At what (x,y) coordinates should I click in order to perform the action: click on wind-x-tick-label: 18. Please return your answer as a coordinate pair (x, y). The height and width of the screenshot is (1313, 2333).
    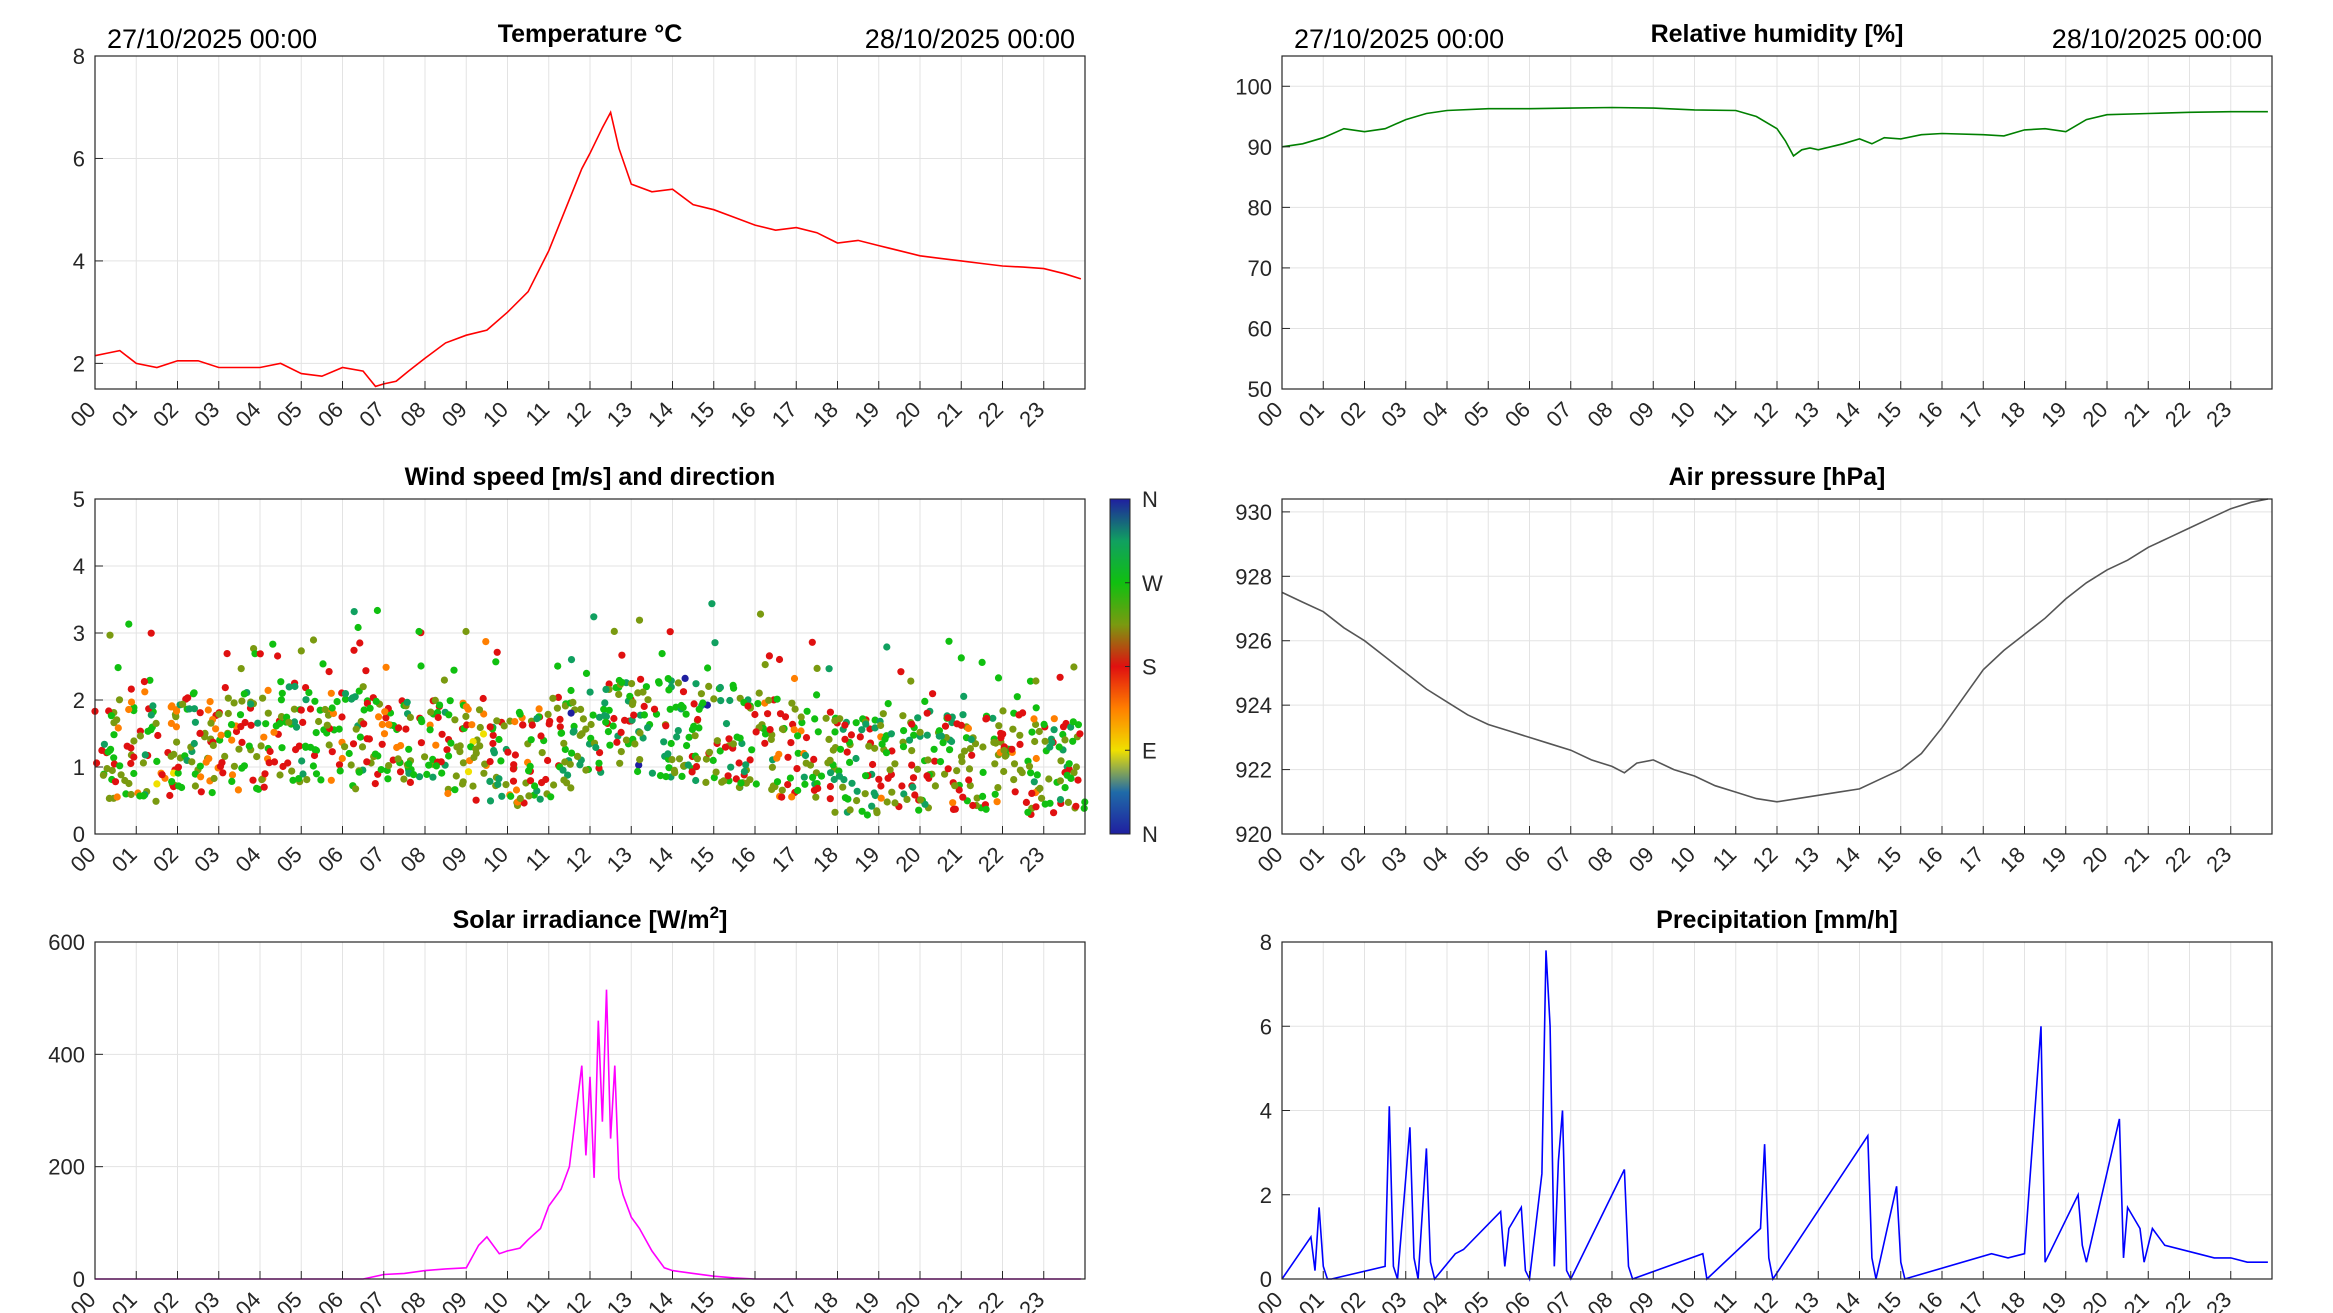
    Looking at the image, I should click on (825, 859).